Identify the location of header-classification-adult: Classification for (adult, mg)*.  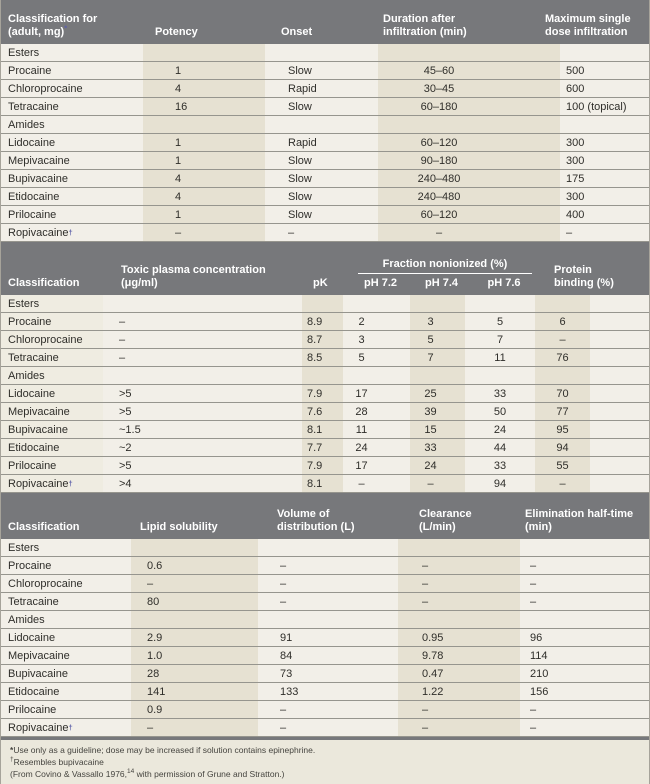
(71, 28).